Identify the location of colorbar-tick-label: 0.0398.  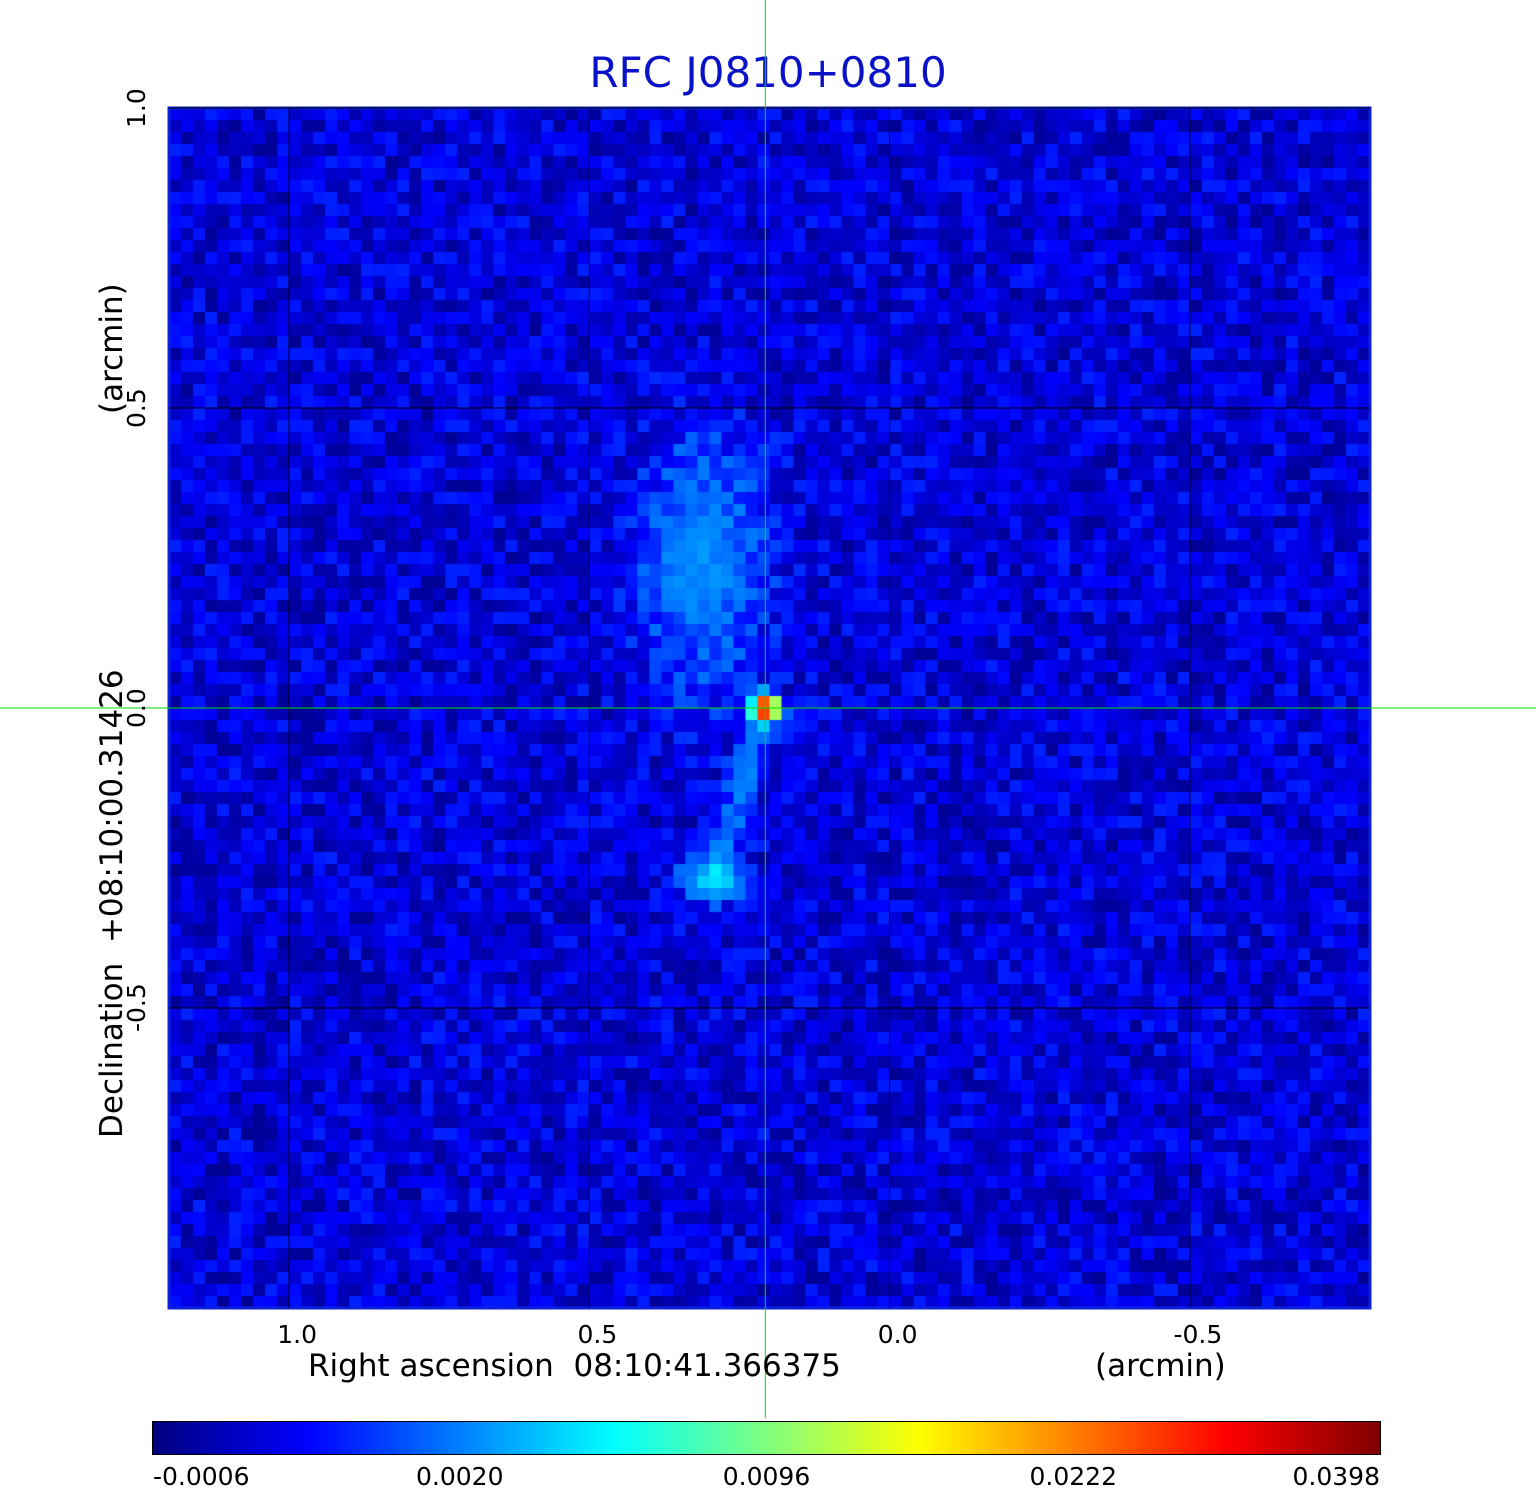
(1336, 1476).